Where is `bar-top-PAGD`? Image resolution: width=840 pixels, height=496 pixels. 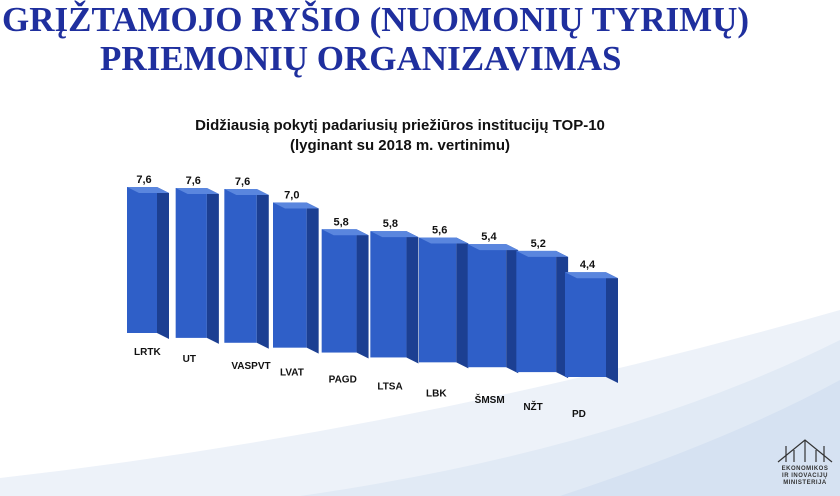
bar-top-PAGD is located at coordinates (345, 232).